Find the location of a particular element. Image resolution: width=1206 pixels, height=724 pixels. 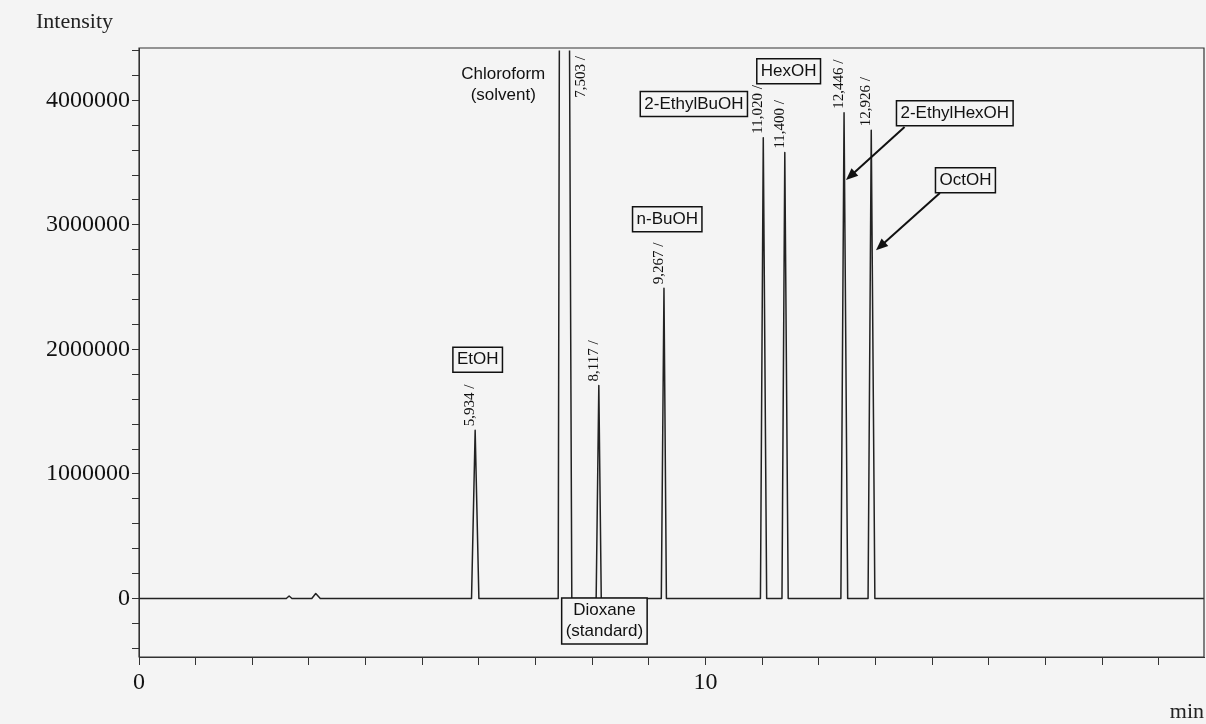

x-tick-label: 10 is located at coordinates (705, 680).